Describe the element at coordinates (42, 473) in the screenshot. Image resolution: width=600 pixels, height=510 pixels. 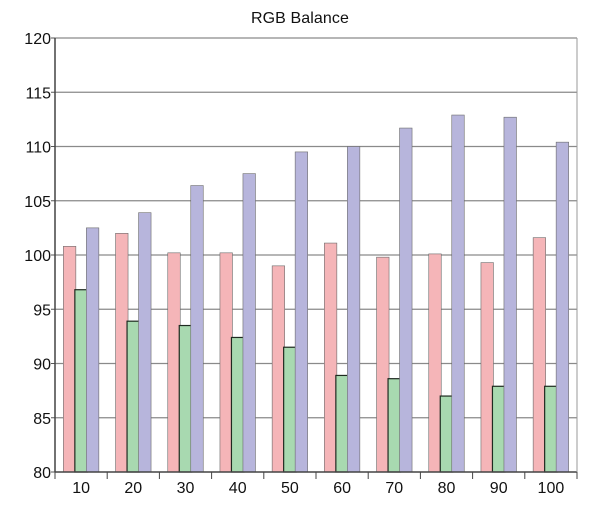
I see `y-tick-label: 80` at that location.